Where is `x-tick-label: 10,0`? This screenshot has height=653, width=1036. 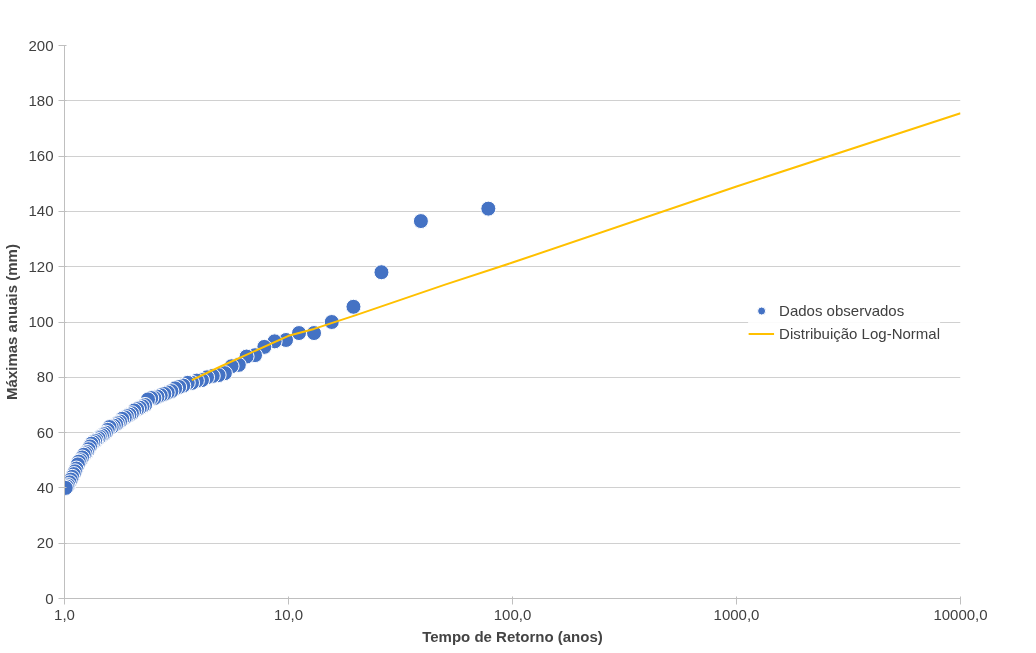
x-tick-label: 10,0 is located at coordinates (288, 614).